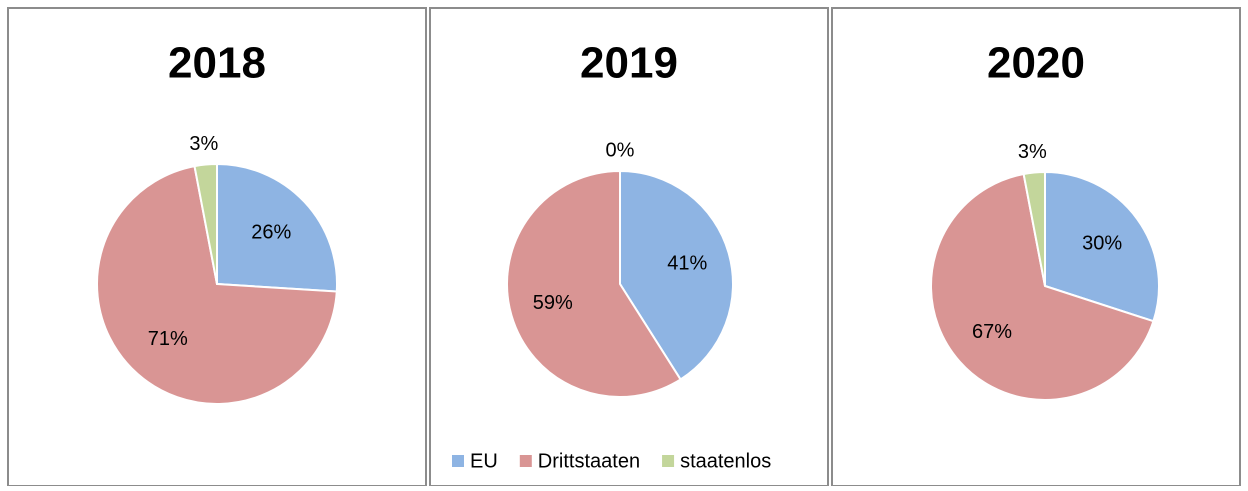 This screenshot has height=491, width=1248. What do you see at coordinates (589, 461) in the screenshot?
I see `legend-label: Drittstaaten` at bounding box center [589, 461].